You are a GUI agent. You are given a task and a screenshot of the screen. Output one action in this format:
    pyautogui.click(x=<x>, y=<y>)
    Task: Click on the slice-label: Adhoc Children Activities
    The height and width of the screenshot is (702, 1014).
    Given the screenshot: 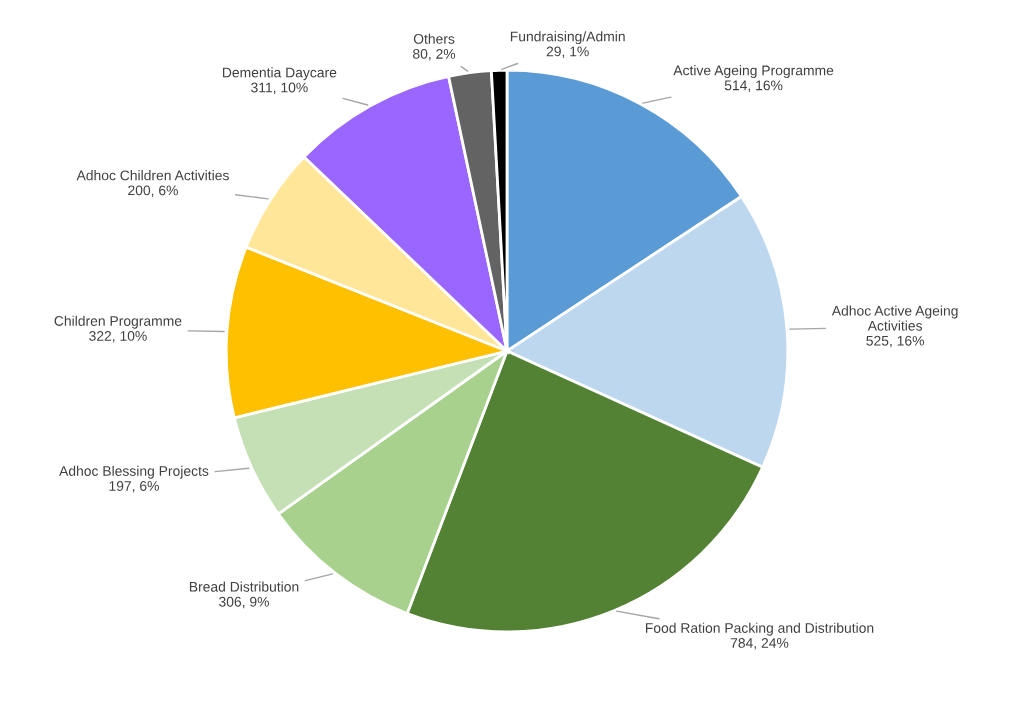 What is the action you would take?
    pyautogui.click(x=152, y=175)
    